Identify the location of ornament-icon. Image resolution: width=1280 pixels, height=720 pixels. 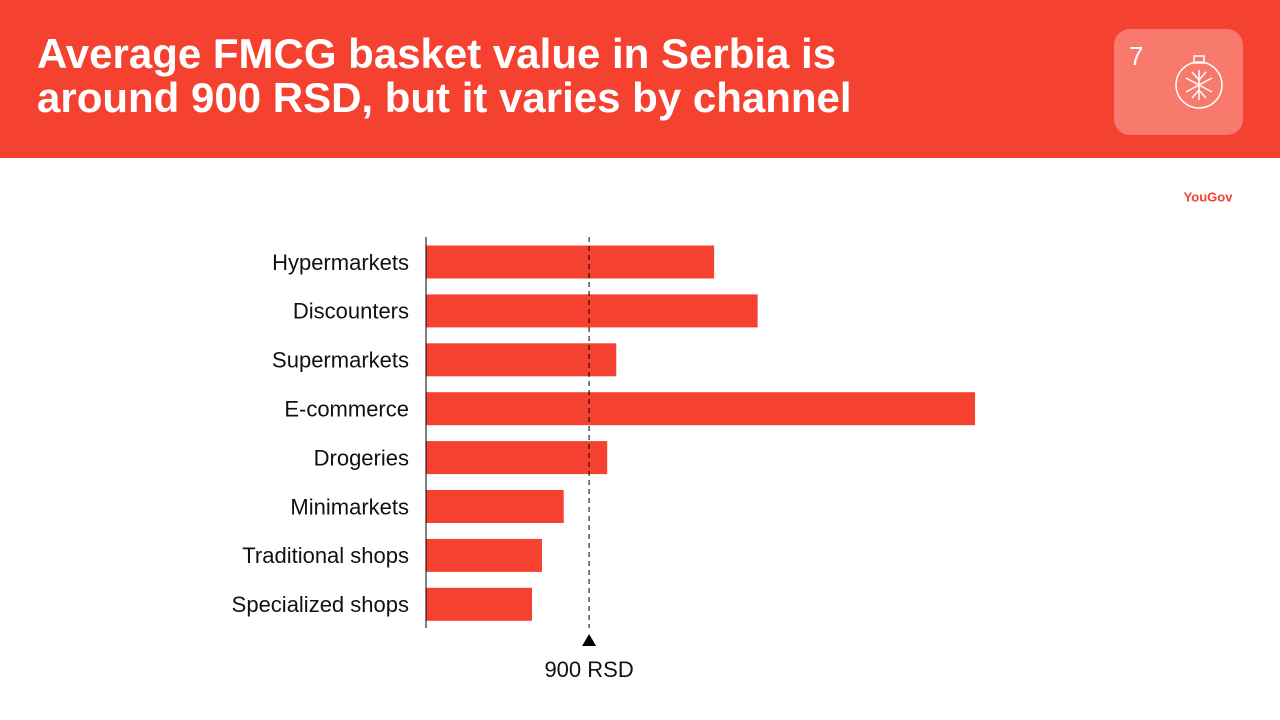
(1199, 82).